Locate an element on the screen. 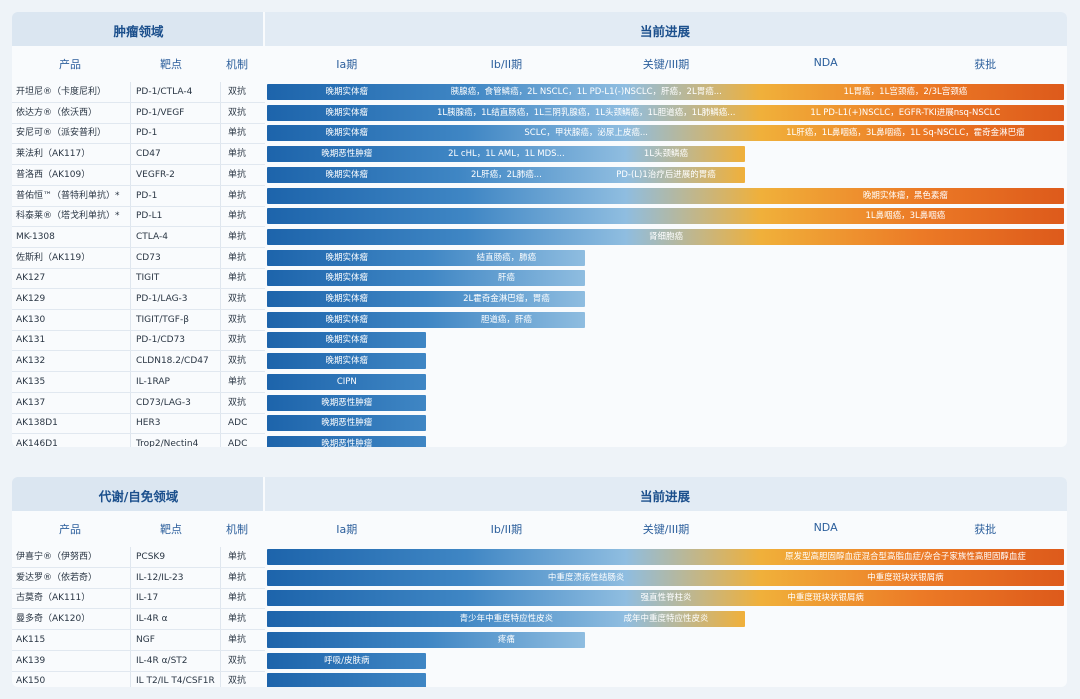 This screenshot has width=1080, height=699. oncology-table-row: 佐斯利（AK119） CD73 单抗 晚期实体瘤 结直肠癌，肺癌 is located at coordinates (539, 258).